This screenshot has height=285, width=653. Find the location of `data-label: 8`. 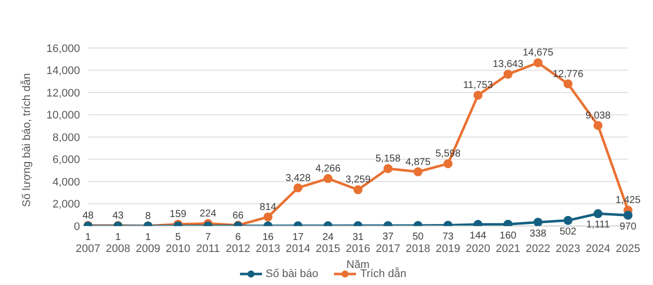

data-label: 8 is located at coordinates (148, 216).